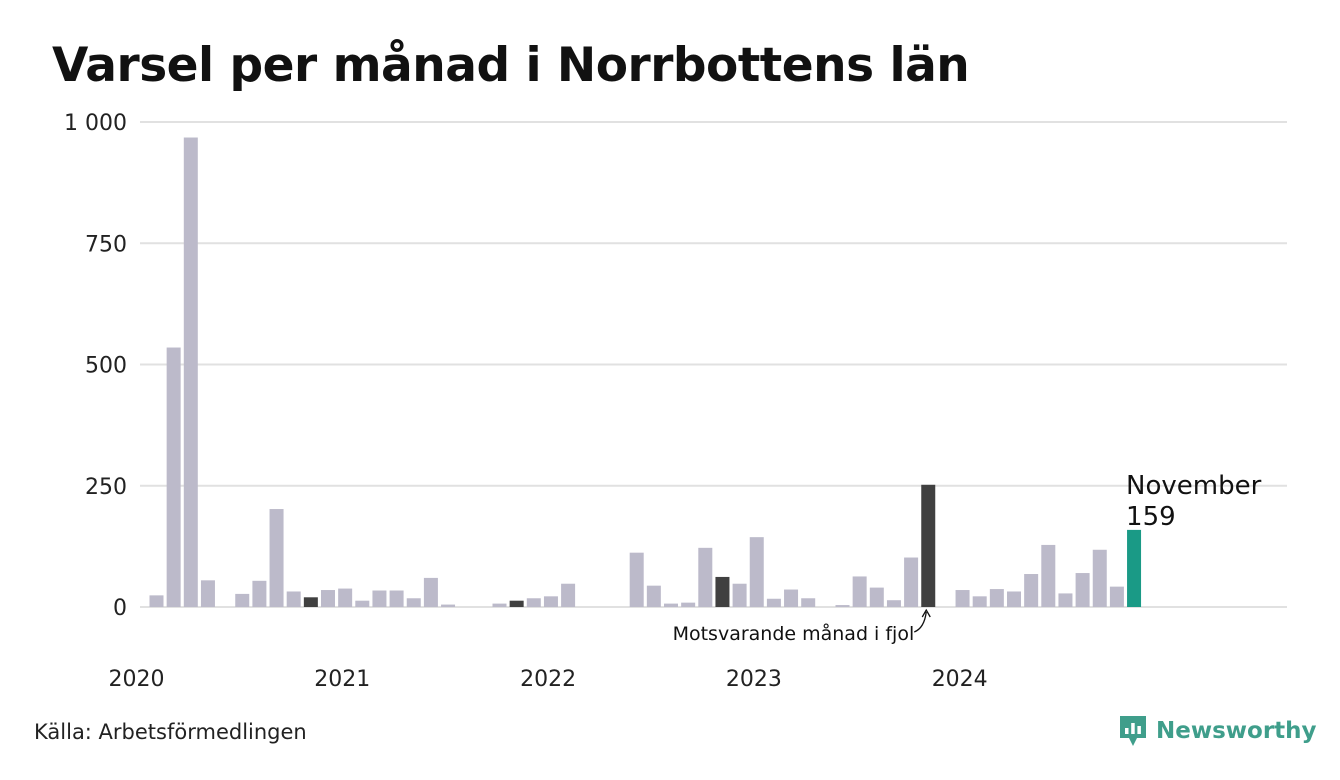 The height and width of the screenshot is (780, 1340). Describe the element at coordinates (137, 679) in the screenshot. I see `x-tick-label: 2020` at that location.